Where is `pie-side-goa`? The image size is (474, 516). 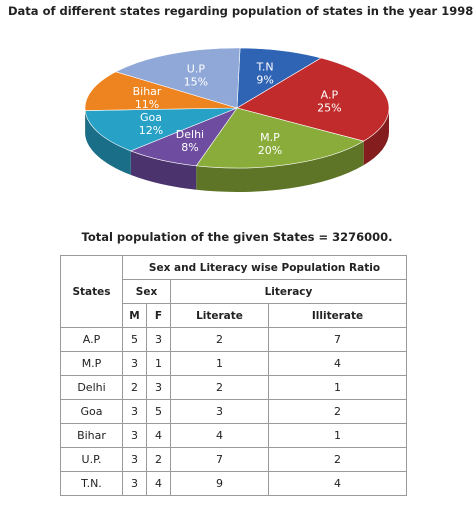
pie-side-goa is located at coordinates (108, 142).